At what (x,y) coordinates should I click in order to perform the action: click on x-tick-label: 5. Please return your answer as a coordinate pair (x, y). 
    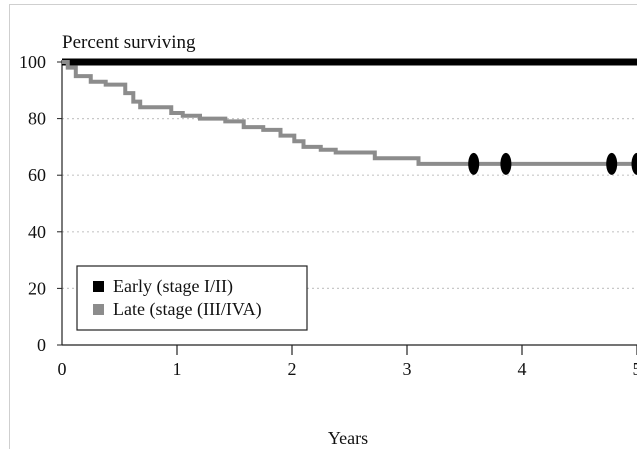
    Looking at the image, I should click on (635, 369).